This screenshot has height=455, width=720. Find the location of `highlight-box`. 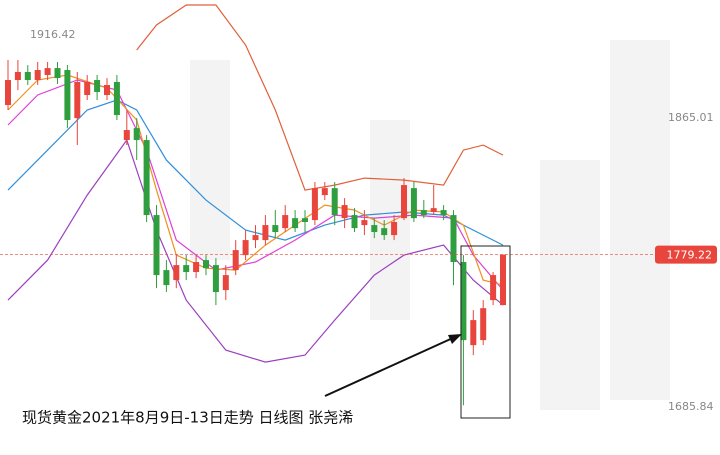

highlight-box is located at coordinates (485, 332).